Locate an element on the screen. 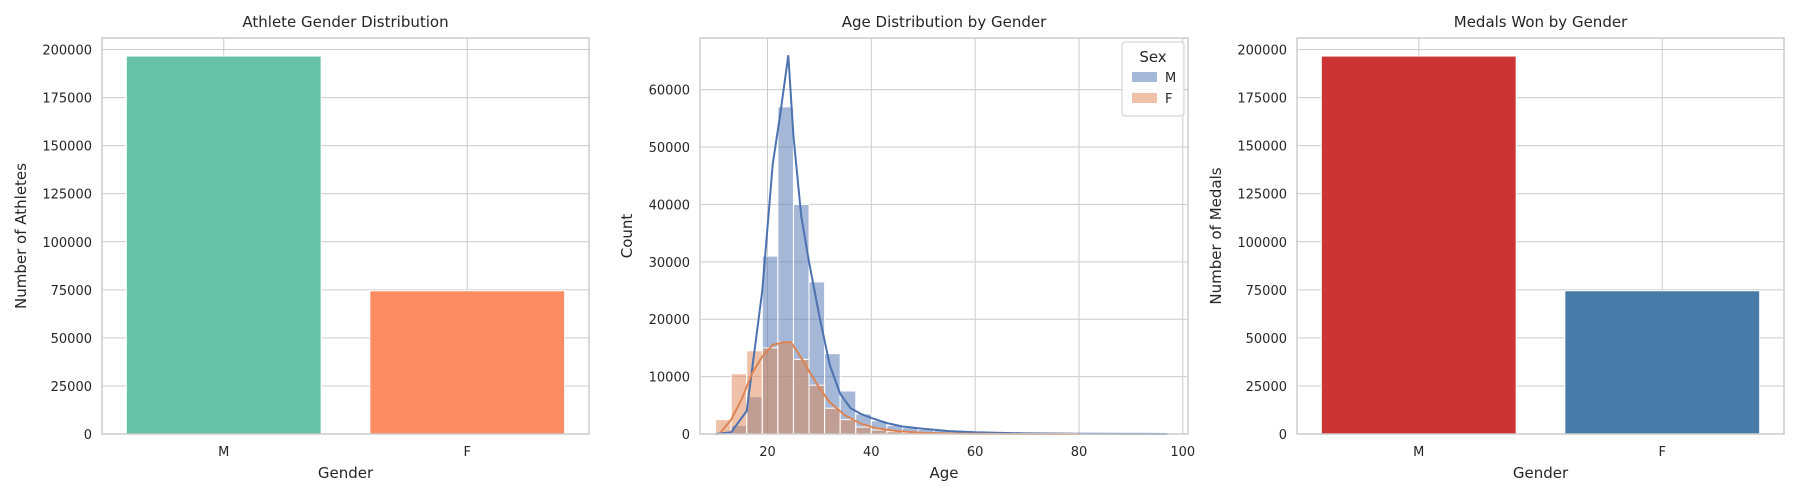 This screenshot has height=500, width=1800. y-axis-label: Number of Medals is located at coordinates (1216, 235).